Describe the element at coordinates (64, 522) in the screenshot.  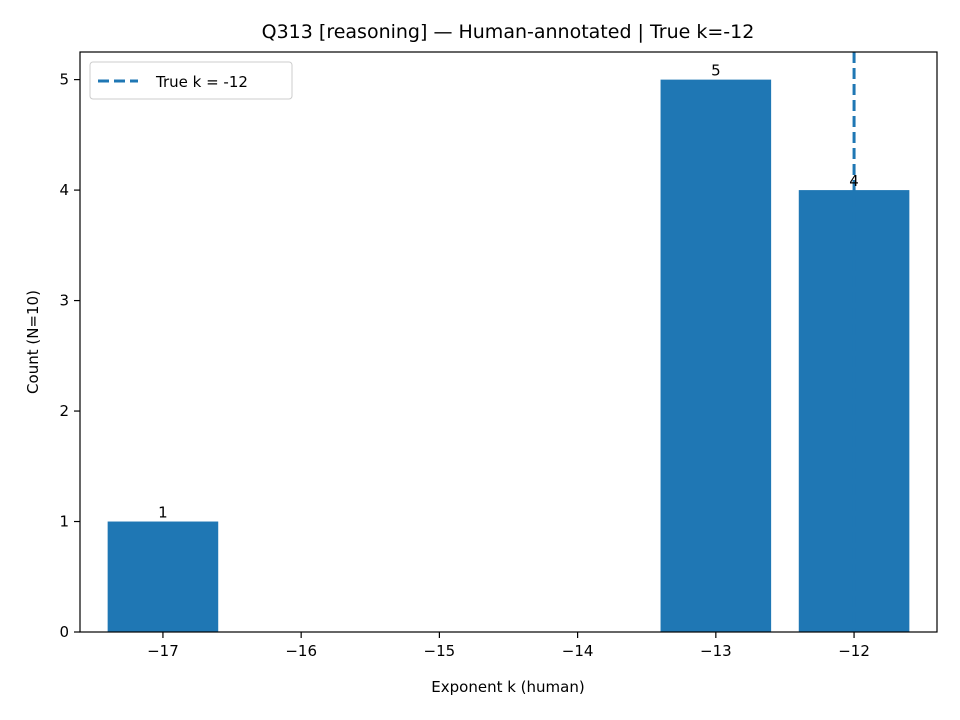
I see `y-tick-label: 1` at that location.